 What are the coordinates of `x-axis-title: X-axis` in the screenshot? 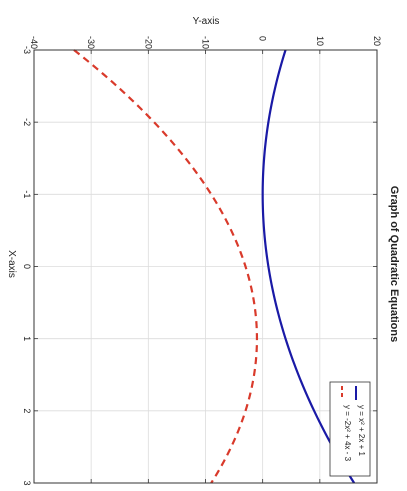 It's located at (11, 264).